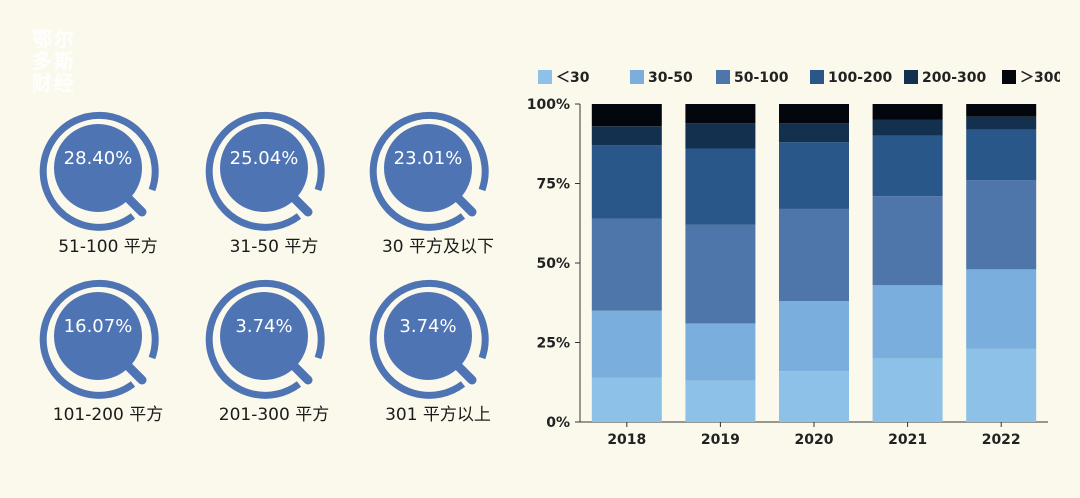  Describe the element at coordinates (548, 105) in the screenshot. I see `y-tick-label: 100%` at that location.